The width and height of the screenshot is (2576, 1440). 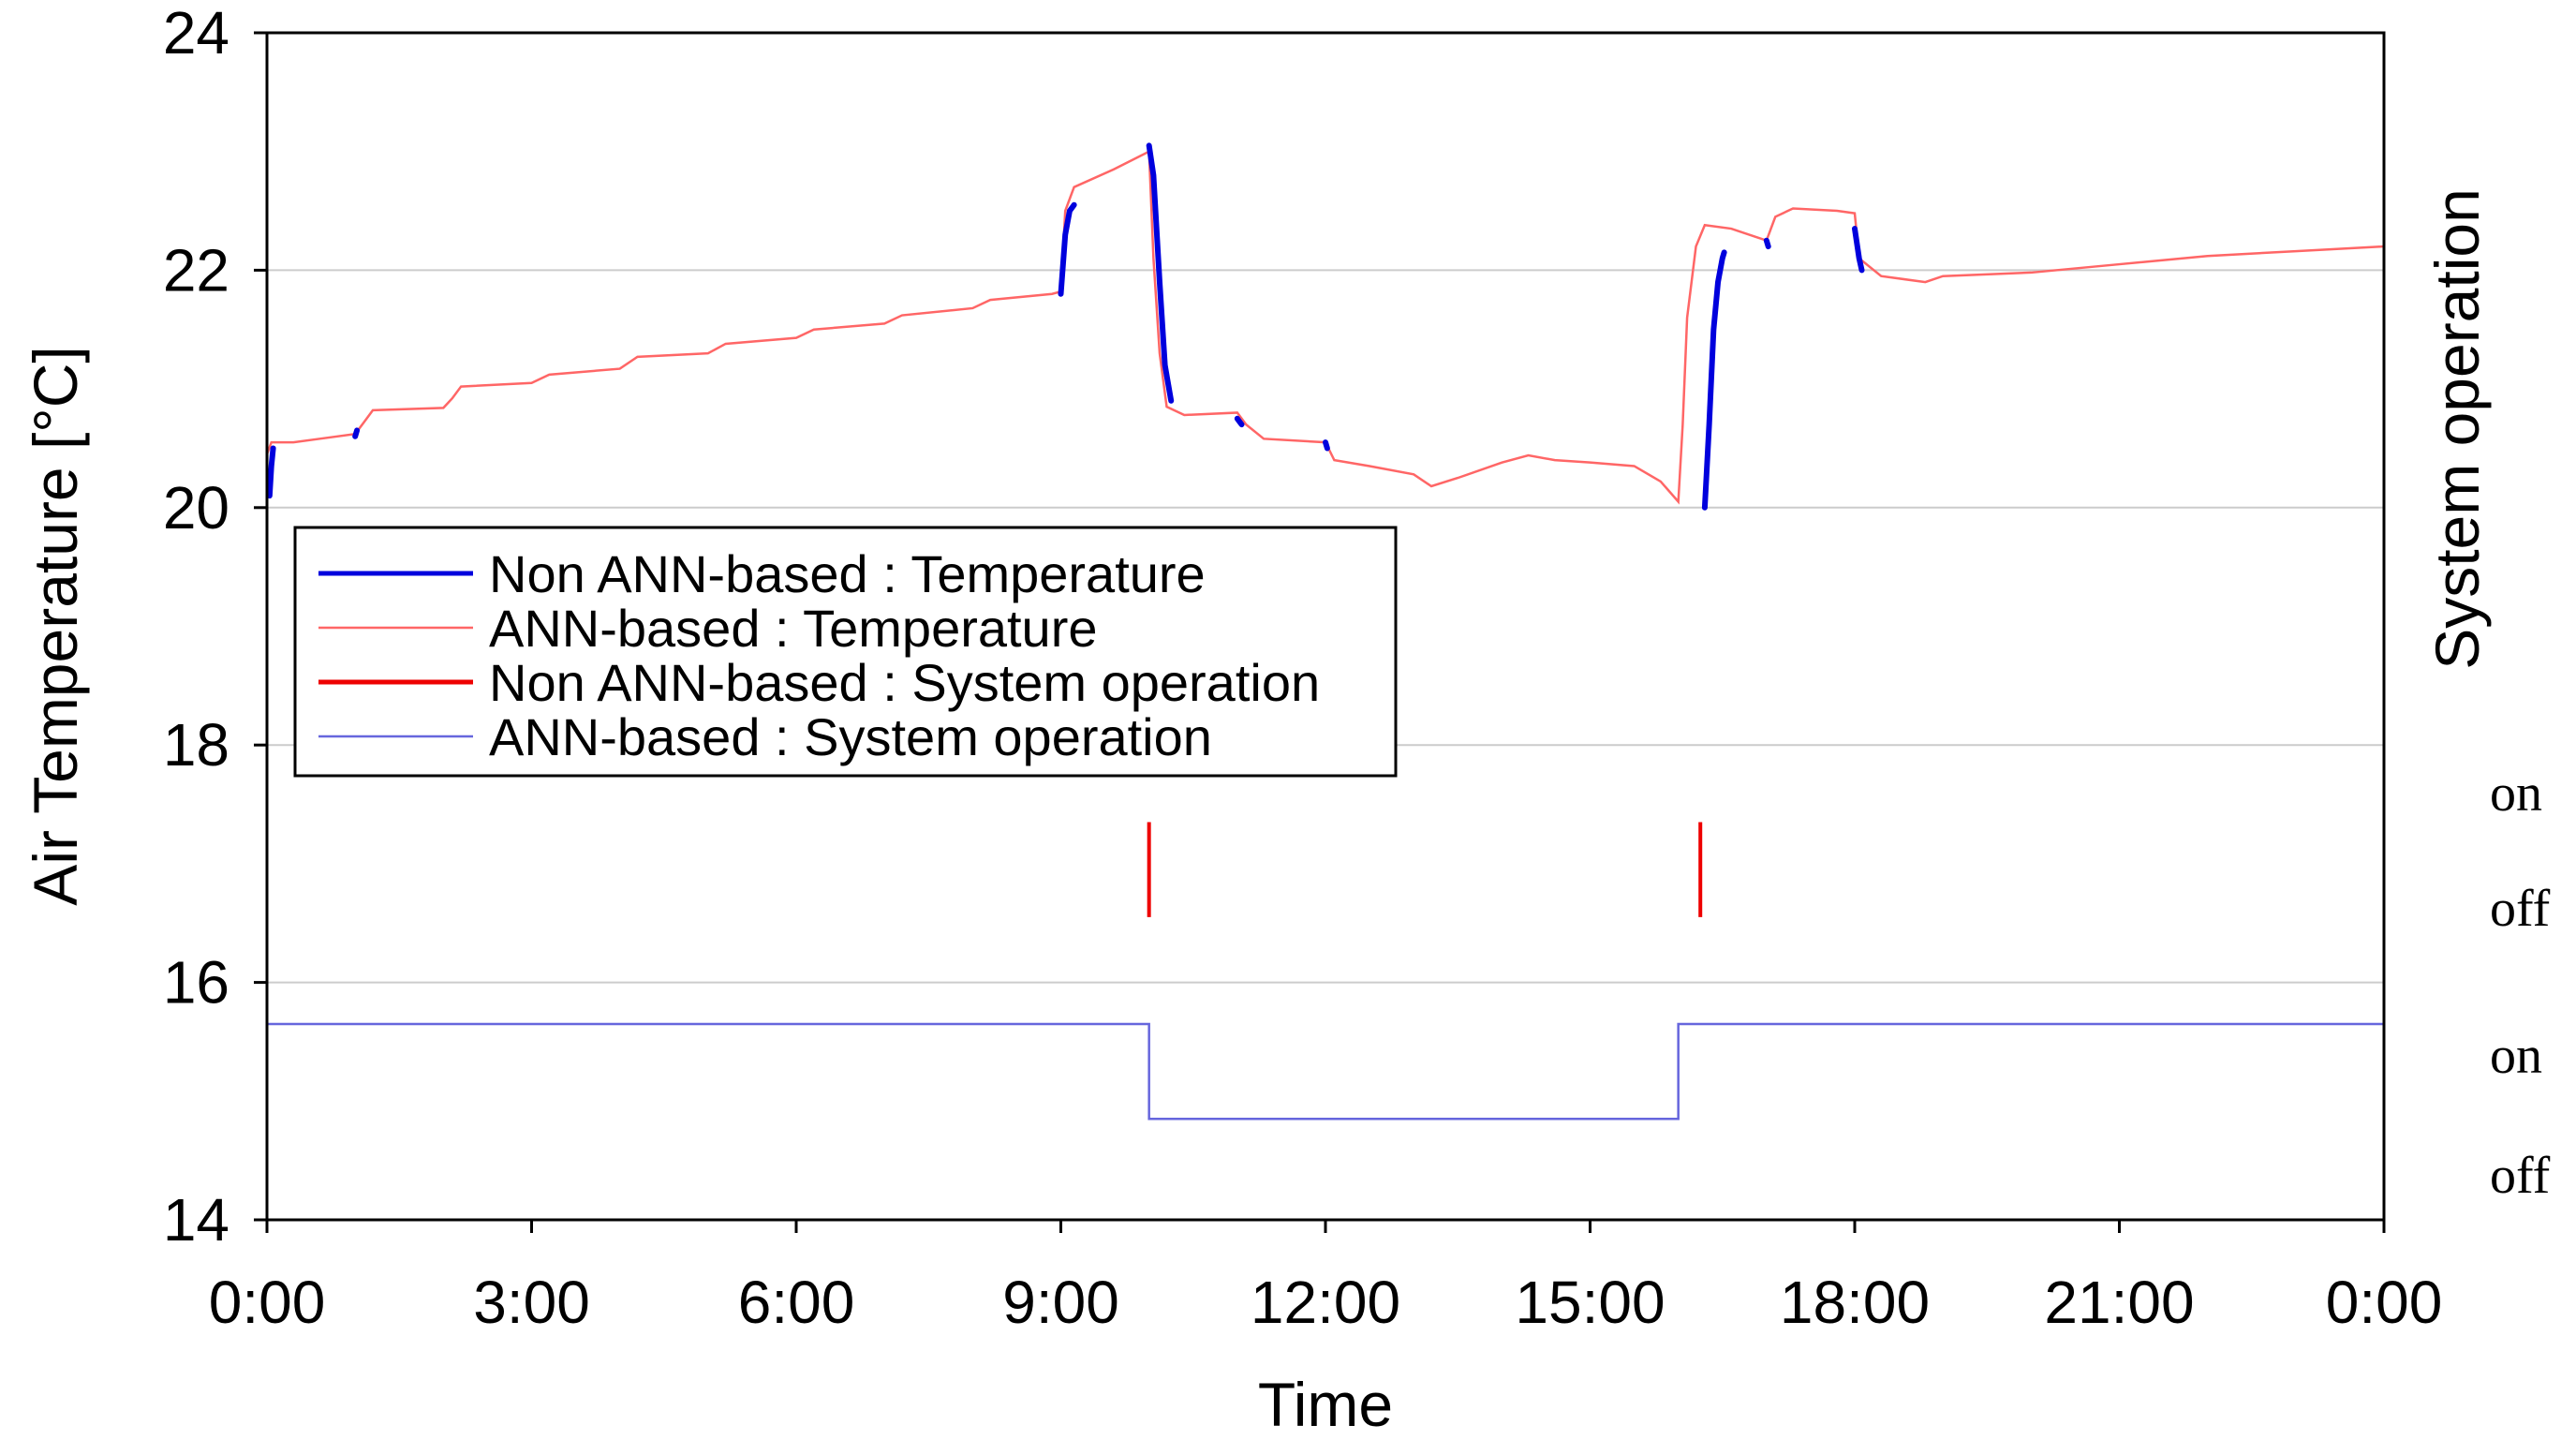 I want to click on x-tick-label: 15:00, so click(x=1590, y=1302).